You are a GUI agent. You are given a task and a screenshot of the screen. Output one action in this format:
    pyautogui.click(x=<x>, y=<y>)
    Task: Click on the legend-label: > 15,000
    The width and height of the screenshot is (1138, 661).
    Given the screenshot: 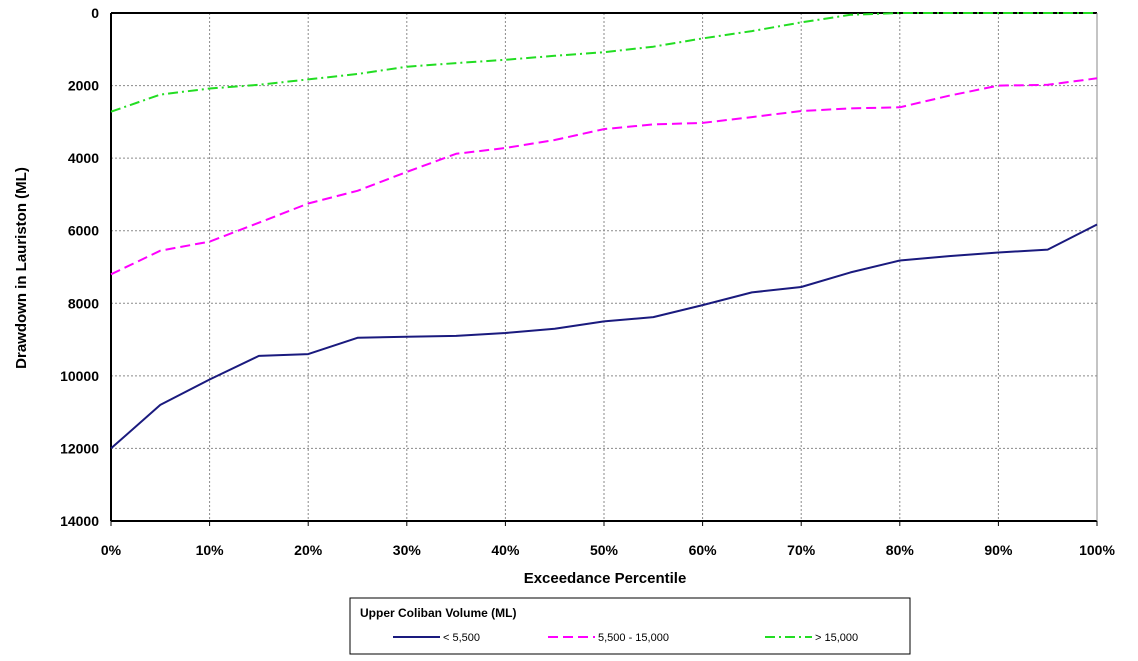 What is the action you would take?
    pyautogui.click(x=836, y=638)
    